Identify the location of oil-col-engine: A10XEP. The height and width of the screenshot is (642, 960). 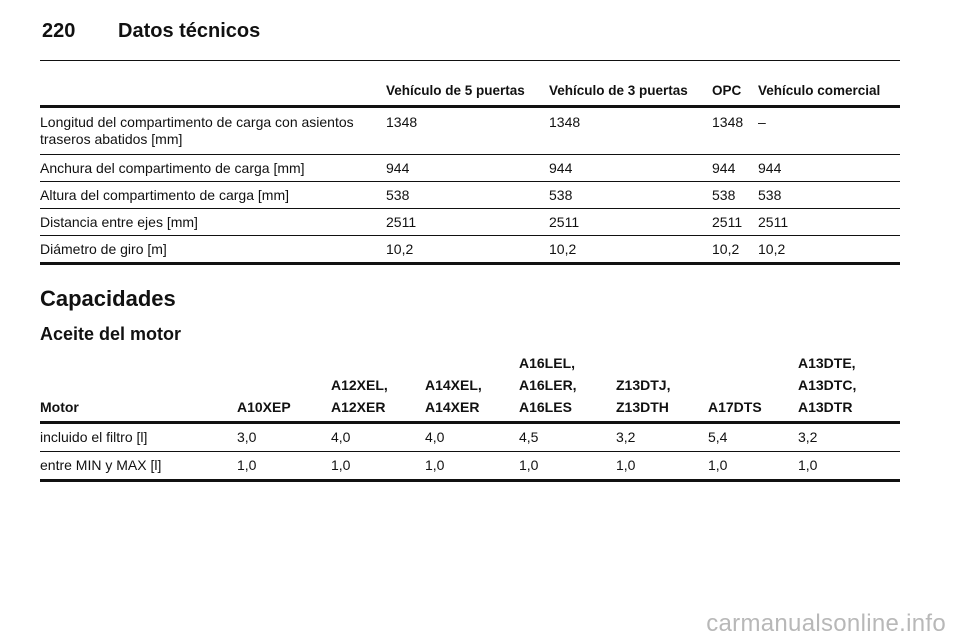
(284, 387).